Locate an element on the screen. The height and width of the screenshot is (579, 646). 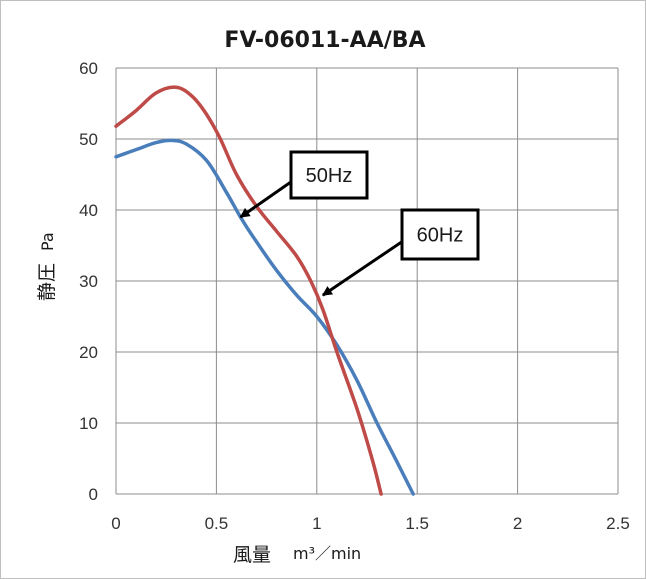
x-tick-label: 0.5 is located at coordinates (217, 523).